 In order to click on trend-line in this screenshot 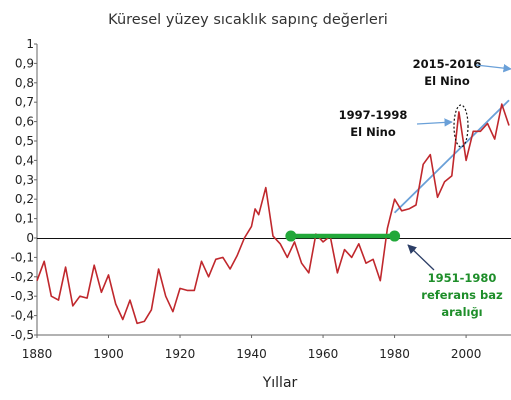, I will do `click(451, 156)`.